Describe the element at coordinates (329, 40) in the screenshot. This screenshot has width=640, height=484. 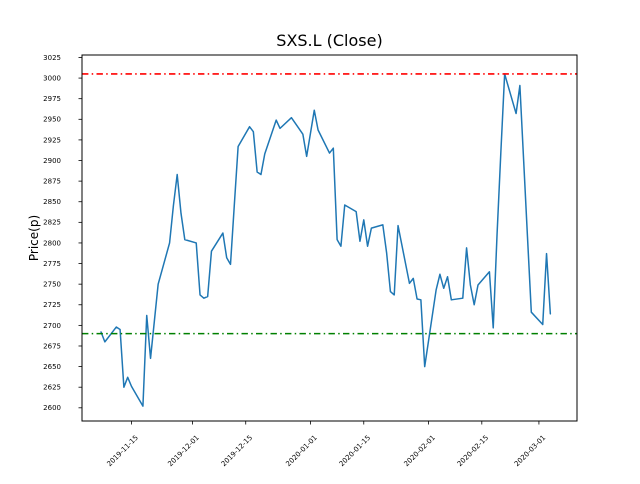
I see `chart-title: SXS.L (Close)` at that location.